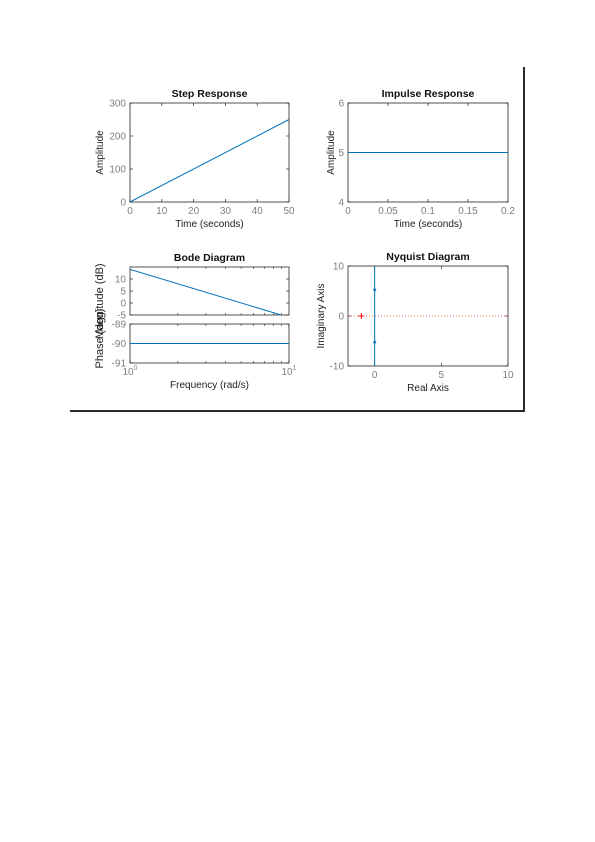 The height and width of the screenshot is (842, 595). What do you see at coordinates (100, 152) in the screenshot?
I see `step-ylabel: Amplitude` at bounding box center [100, 152].